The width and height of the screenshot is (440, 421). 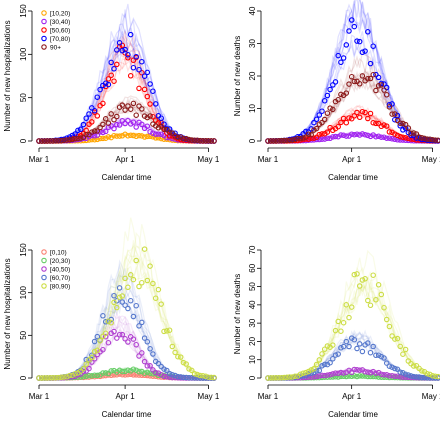 I want to click on y-tick-label: 20, so click(x=252, y=75).